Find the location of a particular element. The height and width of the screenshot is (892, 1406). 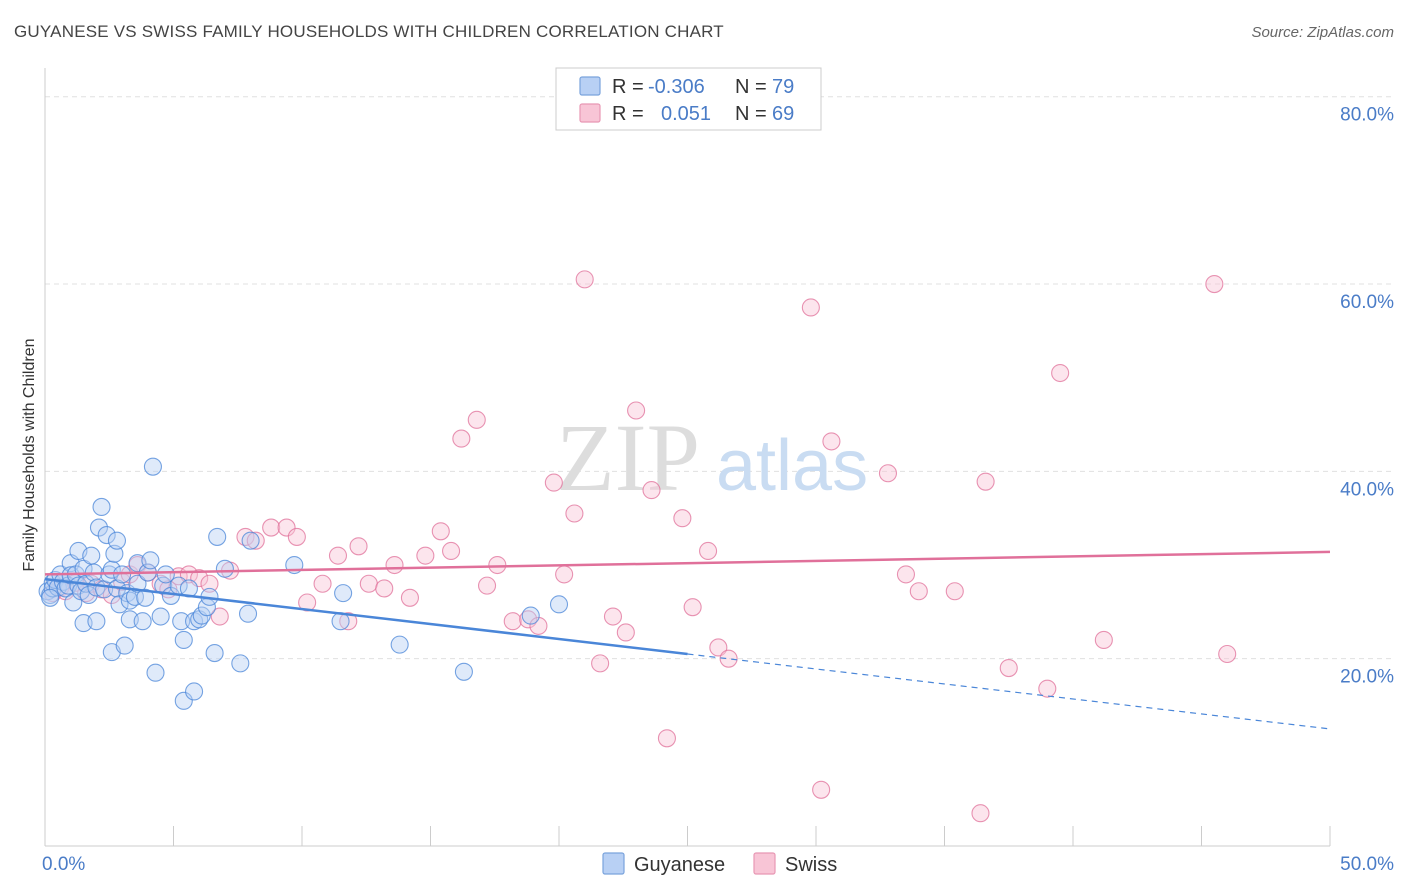

legend-top-n-value-swiss: 69 is located at coordinates (783, 114).